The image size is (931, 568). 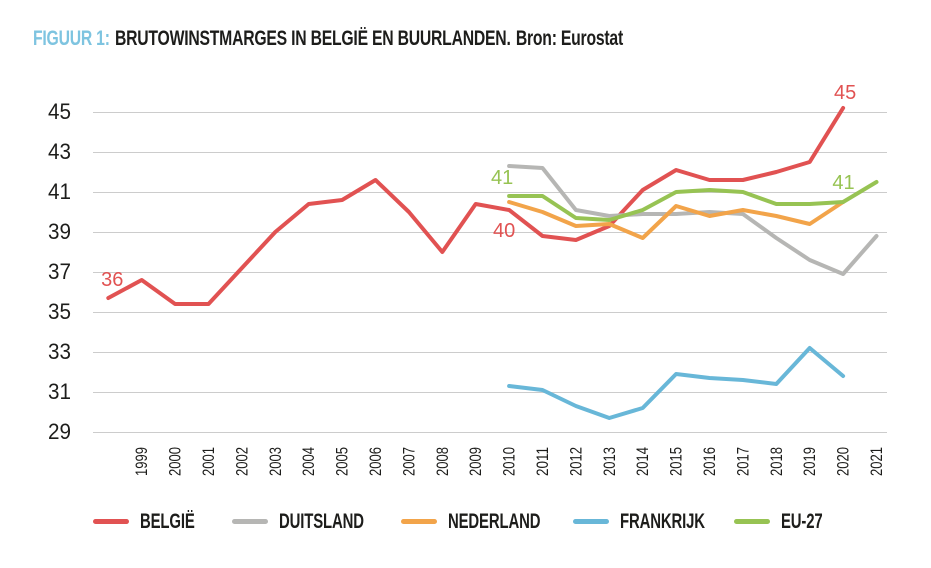 What do you see at coordinates (112, 280) in the screenshot?
I see `data-label-belgie-1998: 36` at bounding box center [112, 280].